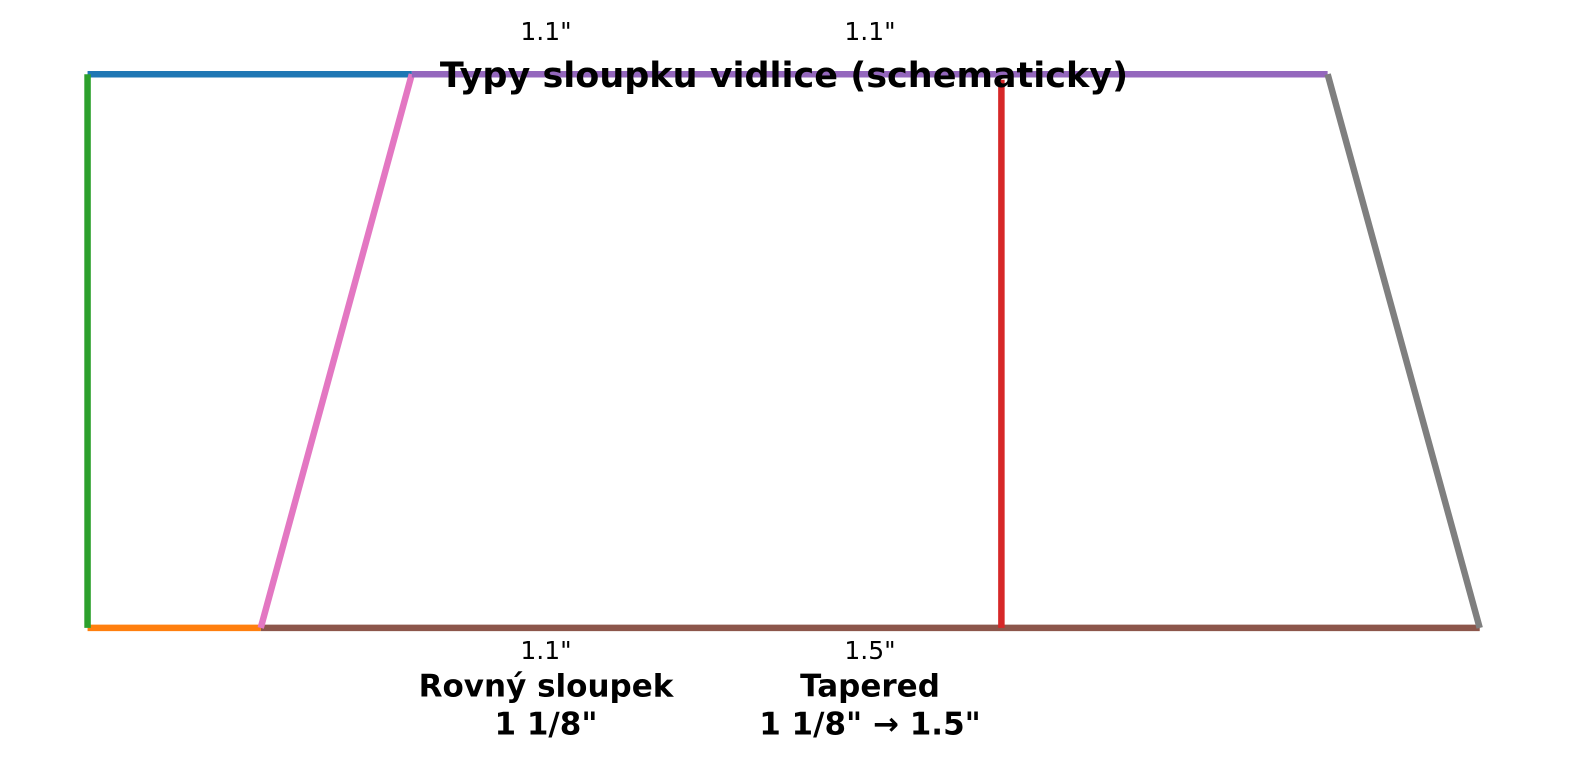  Describe the element at coordinates (784, 76) in the screenshot. I see `chart-title: Typy sloupku vidlice (schematicky)` at that location.